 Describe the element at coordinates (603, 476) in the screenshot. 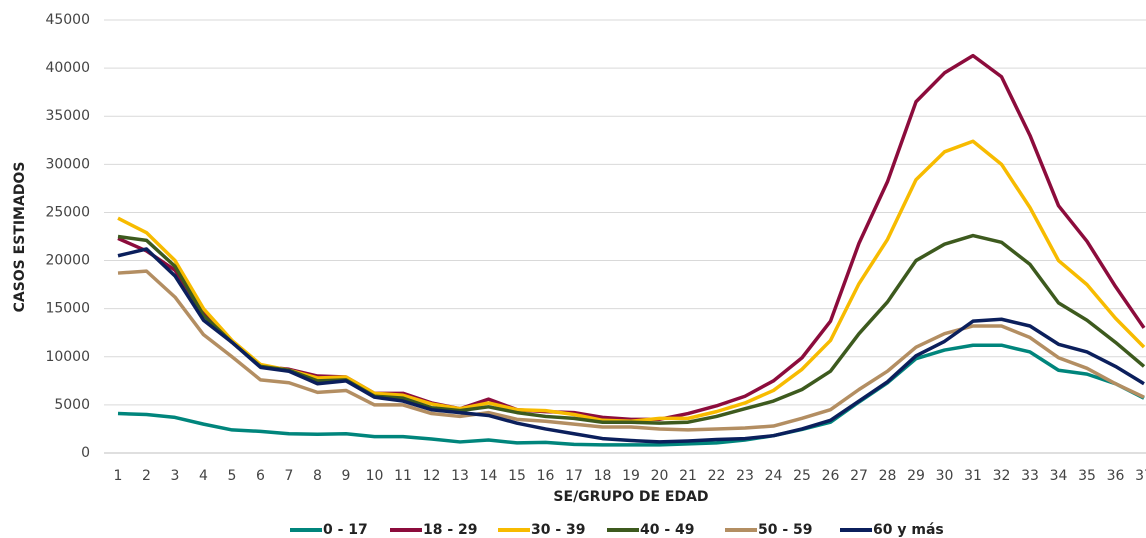

I see `x-tick-label: 18` at that location.